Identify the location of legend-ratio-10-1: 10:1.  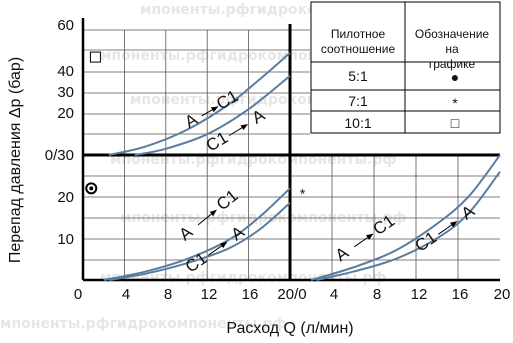
(357, 123).